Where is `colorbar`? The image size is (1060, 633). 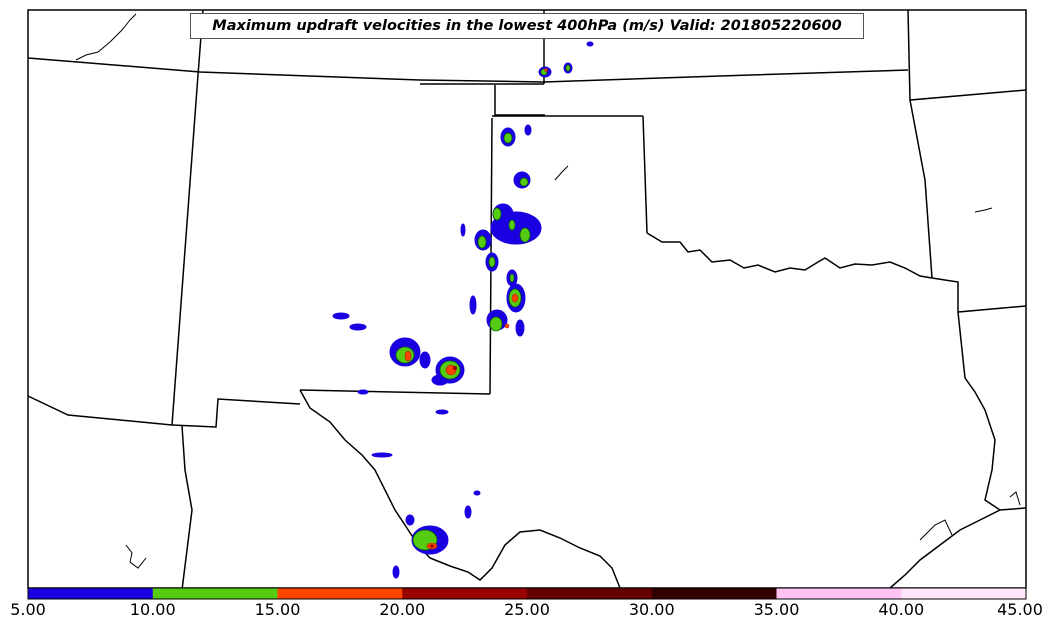 colorbar is located at coordinates (527, 593).